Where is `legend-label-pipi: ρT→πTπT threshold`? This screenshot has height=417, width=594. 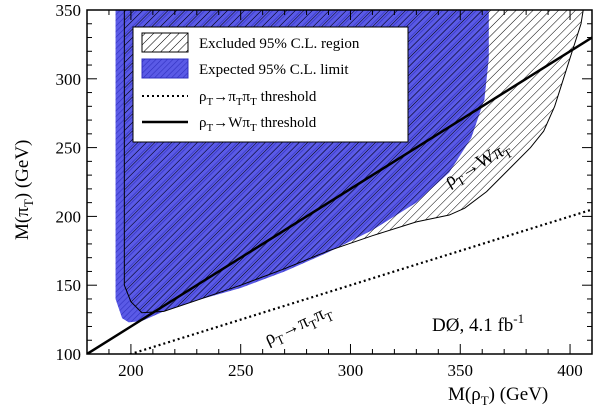 legend-label-pipi: ρT→πTπT threshold is located at coordinates (258, 98).